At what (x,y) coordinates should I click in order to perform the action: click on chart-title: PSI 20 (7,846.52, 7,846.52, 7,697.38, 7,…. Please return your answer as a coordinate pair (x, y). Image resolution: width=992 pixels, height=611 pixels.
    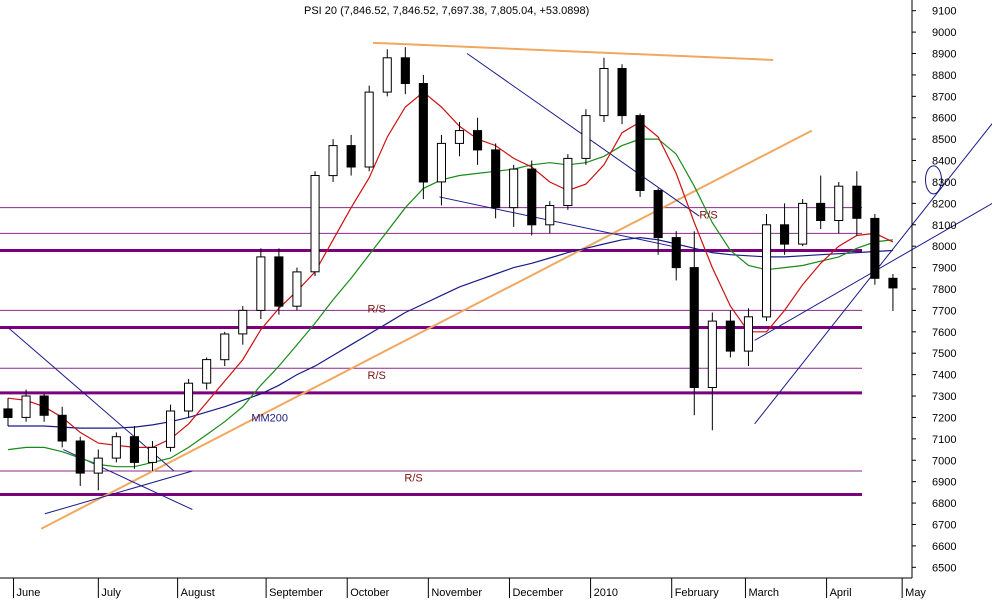
    Looking at the image, I should click on (446, 11).